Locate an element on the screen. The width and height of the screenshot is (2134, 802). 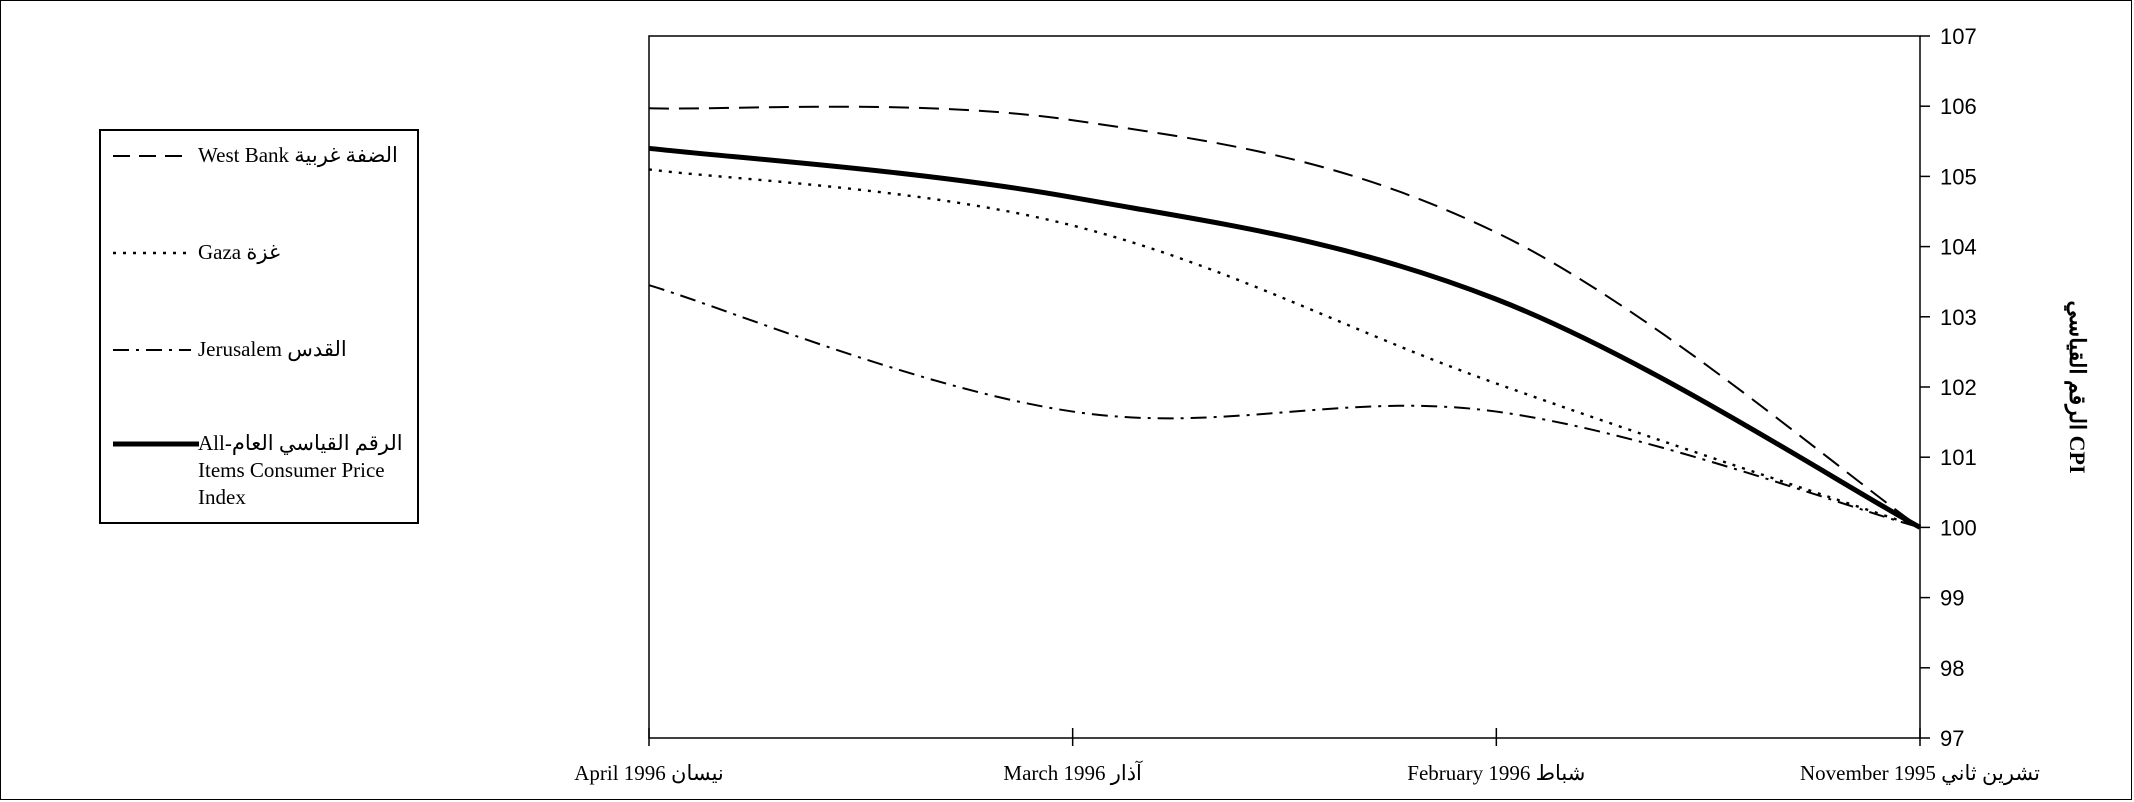
legend-swatch-dashed is located at coordinates (152, 156).